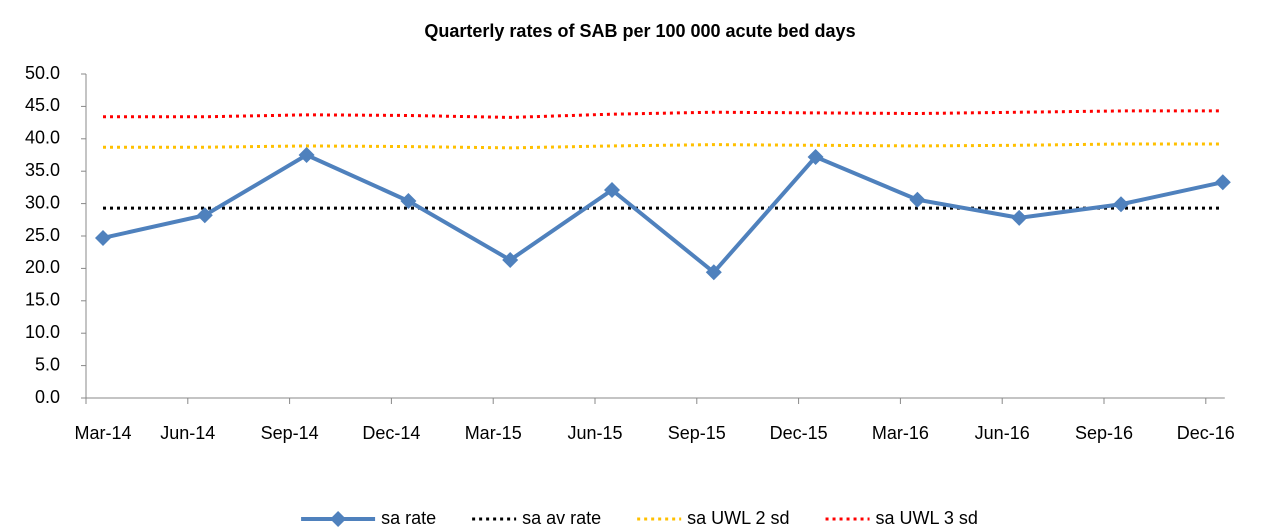 This screenshot has height=531, width=1279. I want to click on x-tick-label: Dec-14, so click(391, 433).